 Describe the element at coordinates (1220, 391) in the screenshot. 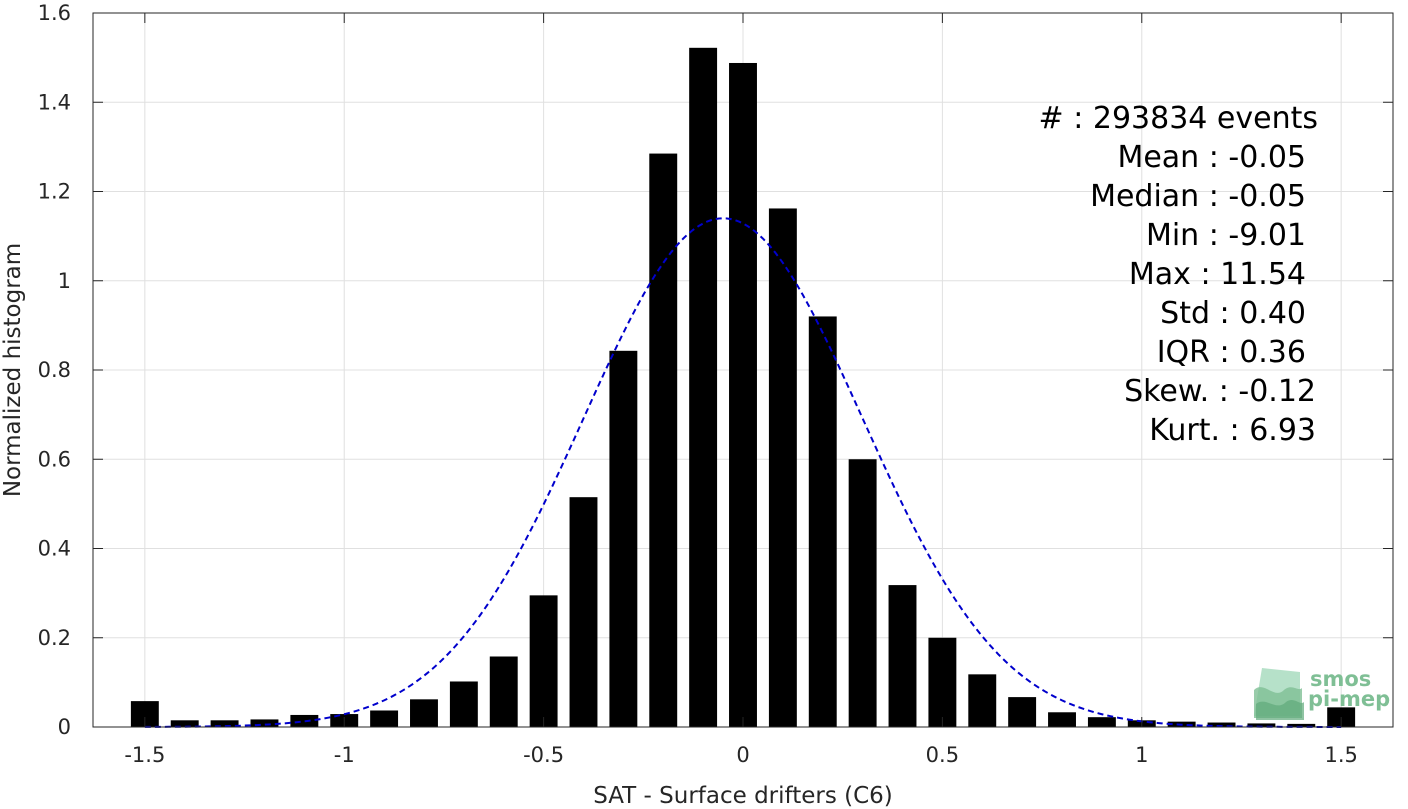

I see `stat-line: Skew. : -0.12` at that location.